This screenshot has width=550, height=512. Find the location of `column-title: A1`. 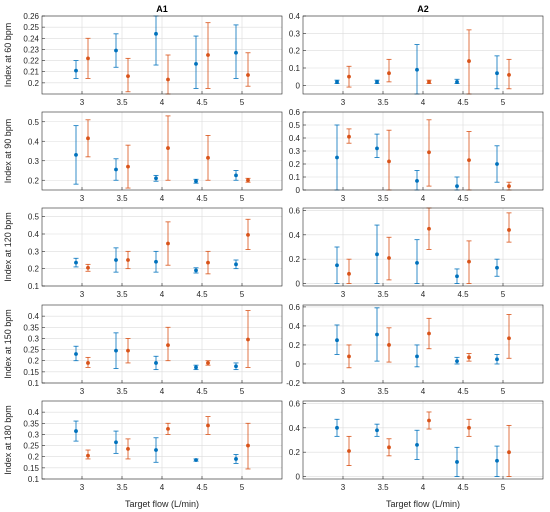

column-title: A1 is located at coordinates (162, 9).